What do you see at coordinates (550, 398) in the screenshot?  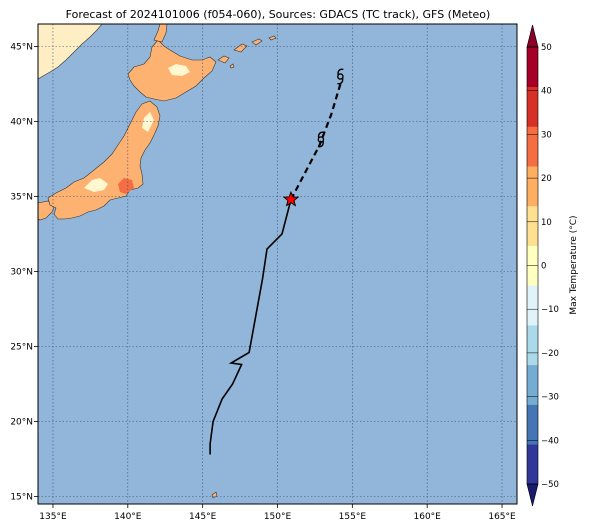 I see `colorbar-tick-label: −30` at bounding box center [550, 398].